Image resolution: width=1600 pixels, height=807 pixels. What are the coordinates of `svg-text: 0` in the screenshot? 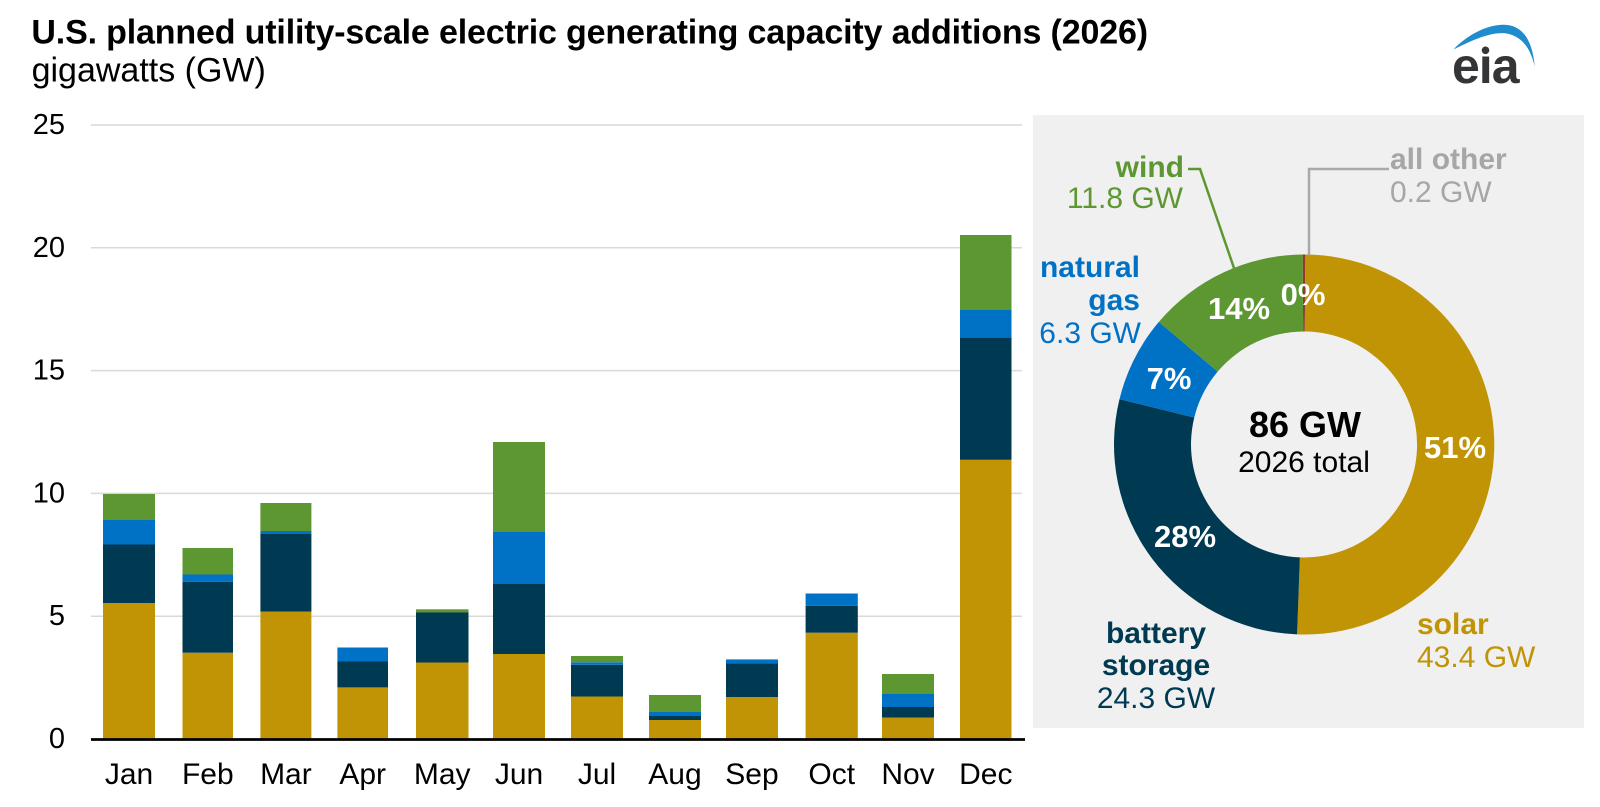 It's located at (57, 739).